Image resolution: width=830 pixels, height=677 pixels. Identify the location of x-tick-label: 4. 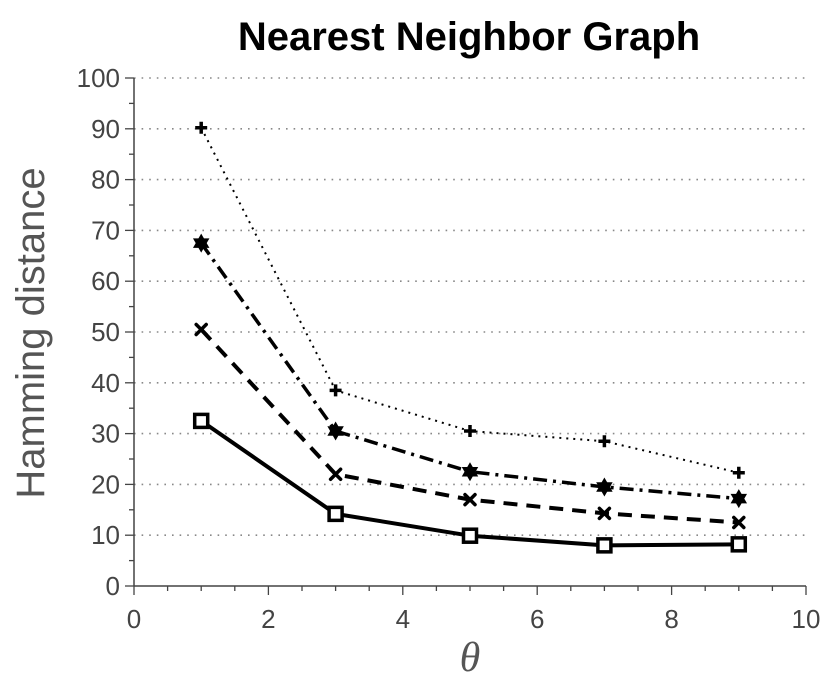
(403, 619).